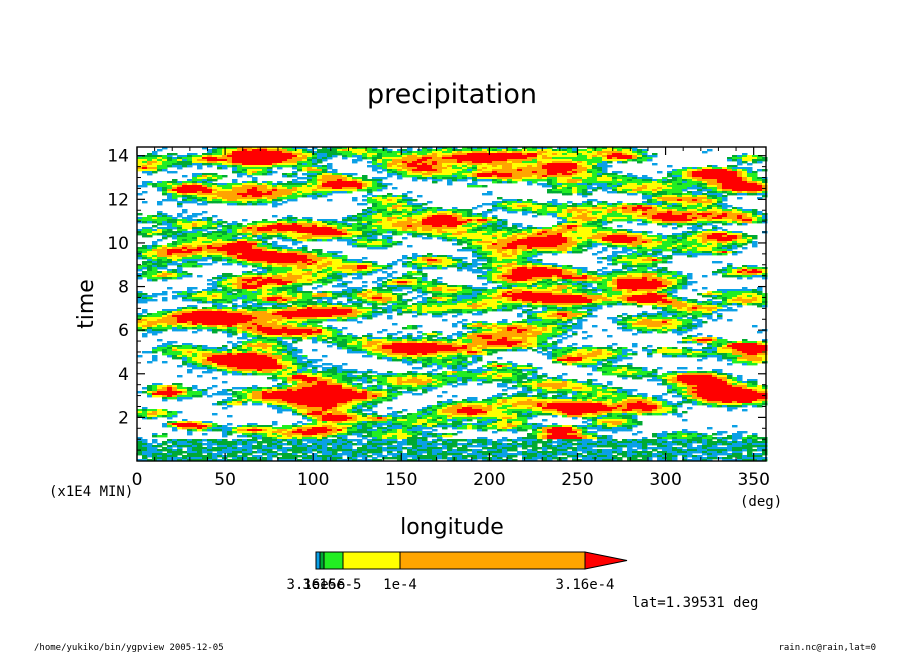 This screenshot has height=654, width=904. What do you see at coordinates (827, 648) in the screenshot?
I see `footer-right: rain.nc@rain,lat=0` at bounding box center [827, 648].